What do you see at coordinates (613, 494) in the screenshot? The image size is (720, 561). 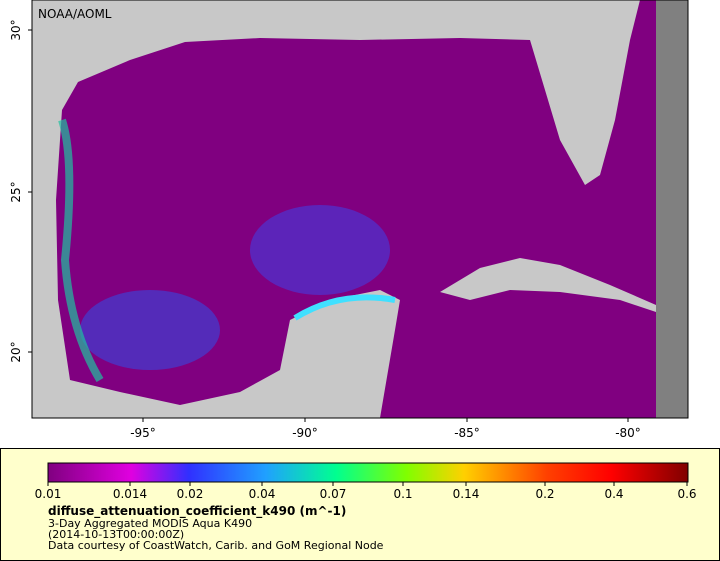 I see `colorbar-label: 0.4` at bounding box center [613, 494].